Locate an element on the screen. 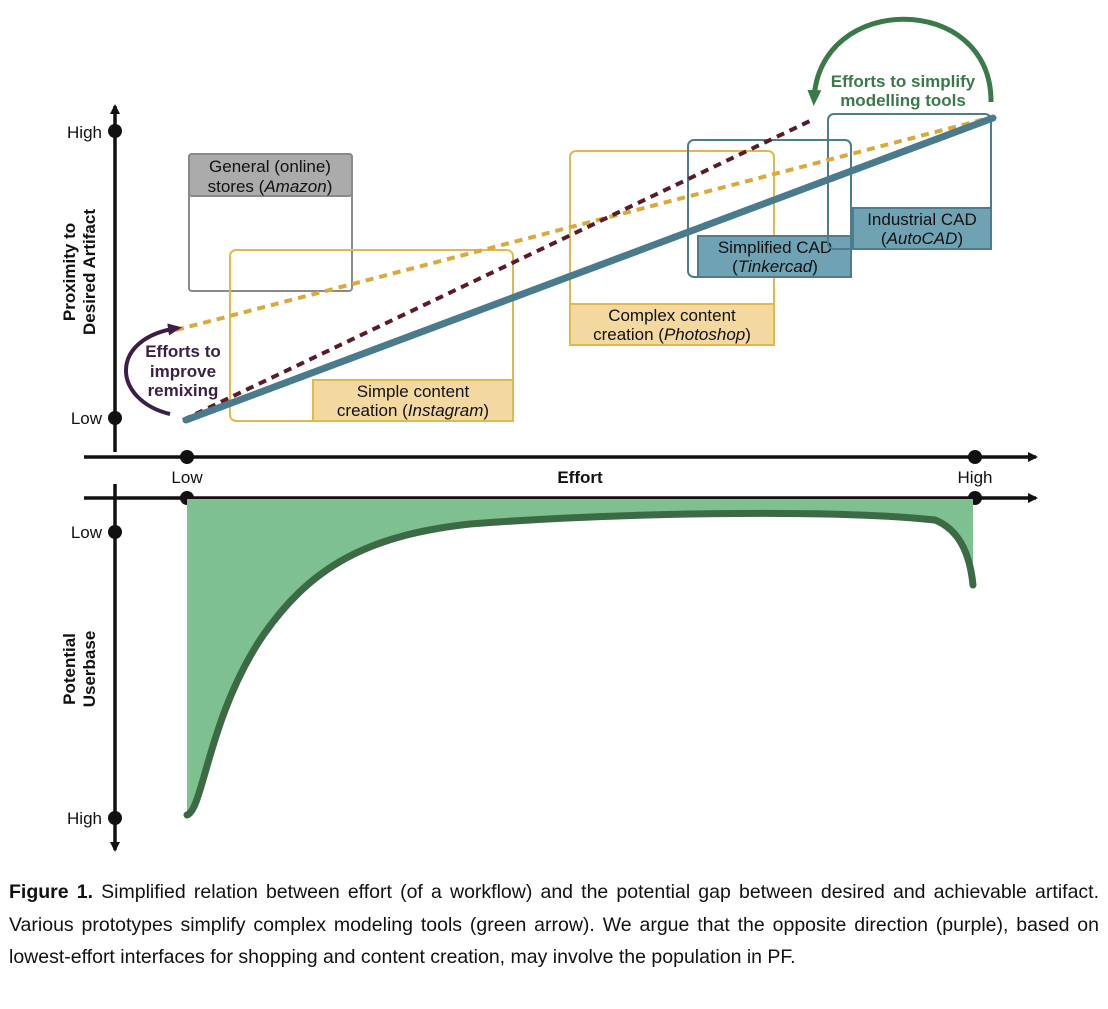 The width and height of the screenshot is (1108, 1009). x-high-dot is located at coordinates (975, 457).